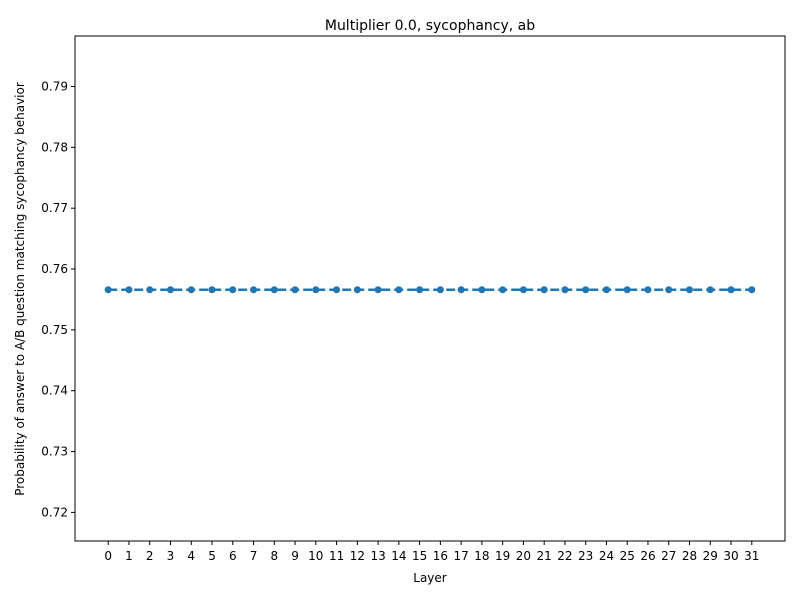 This screenshot has width=800, height=600. Describe the element at coordinates (523, 556) in the screenshot. I see `x-tick-label: 20` at that location.